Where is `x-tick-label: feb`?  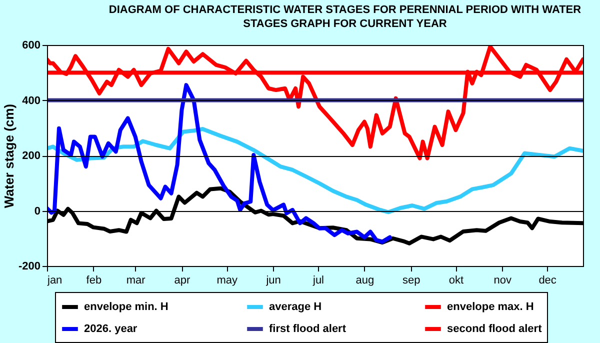
x-tick-label: feb is located at coordinates (94, 280).